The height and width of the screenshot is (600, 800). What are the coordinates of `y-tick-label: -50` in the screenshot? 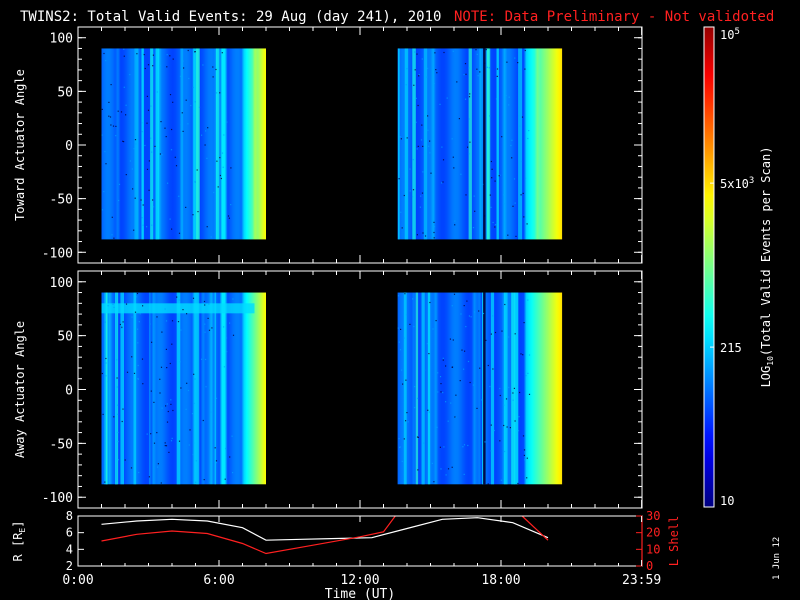 It's located at (61, 200).